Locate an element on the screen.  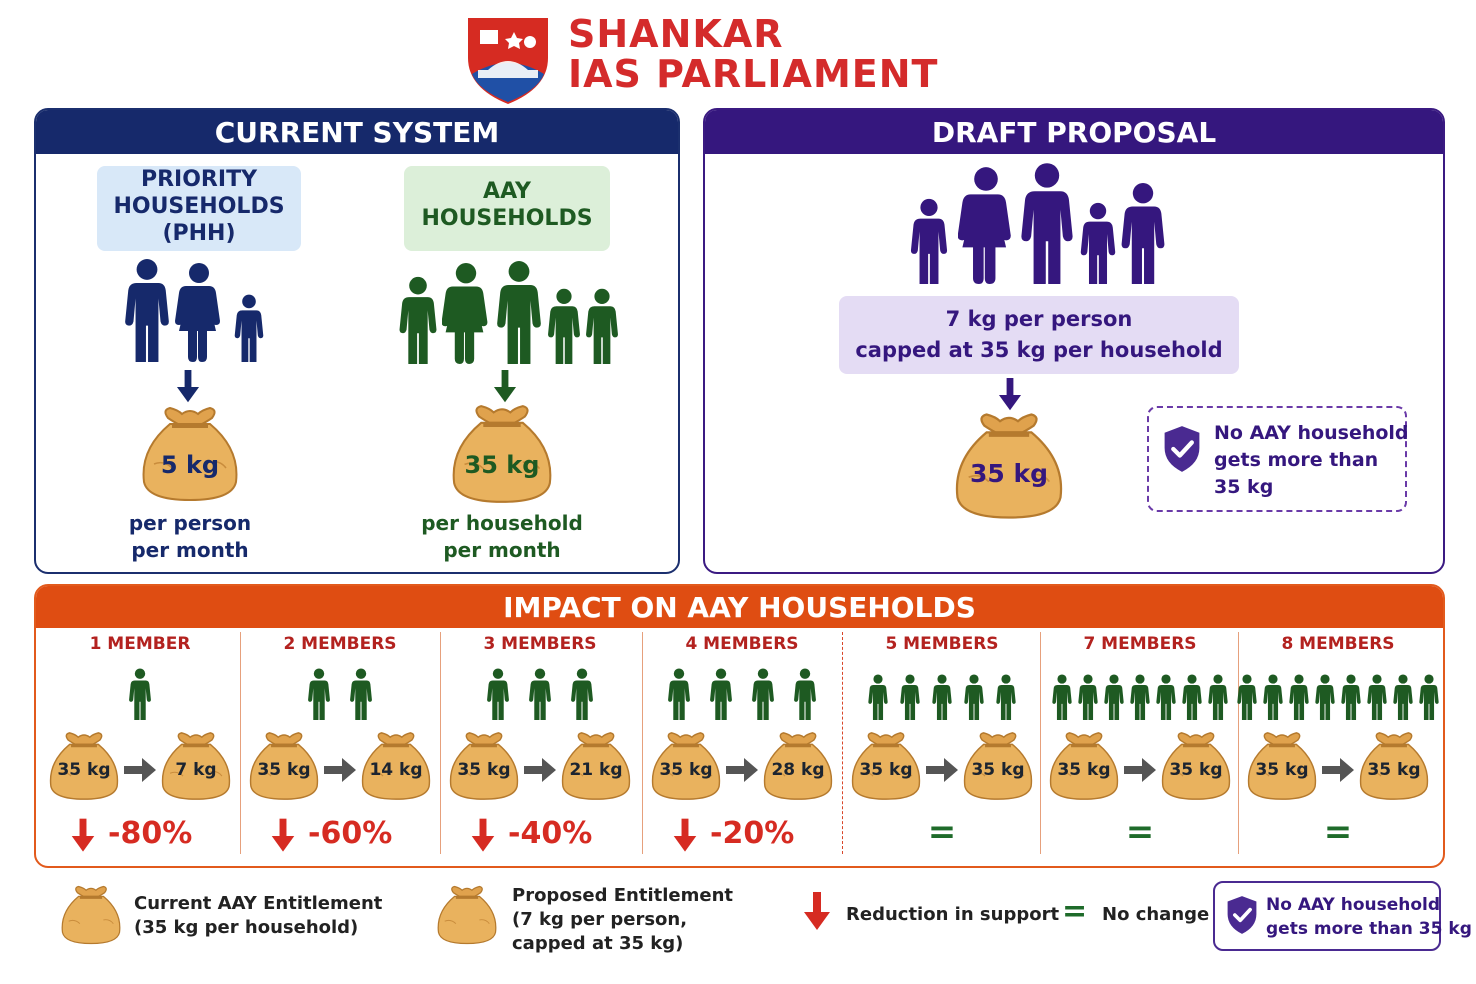
aay-label-line2: HOUSEHOLDS is located at coordinates (507, 218).